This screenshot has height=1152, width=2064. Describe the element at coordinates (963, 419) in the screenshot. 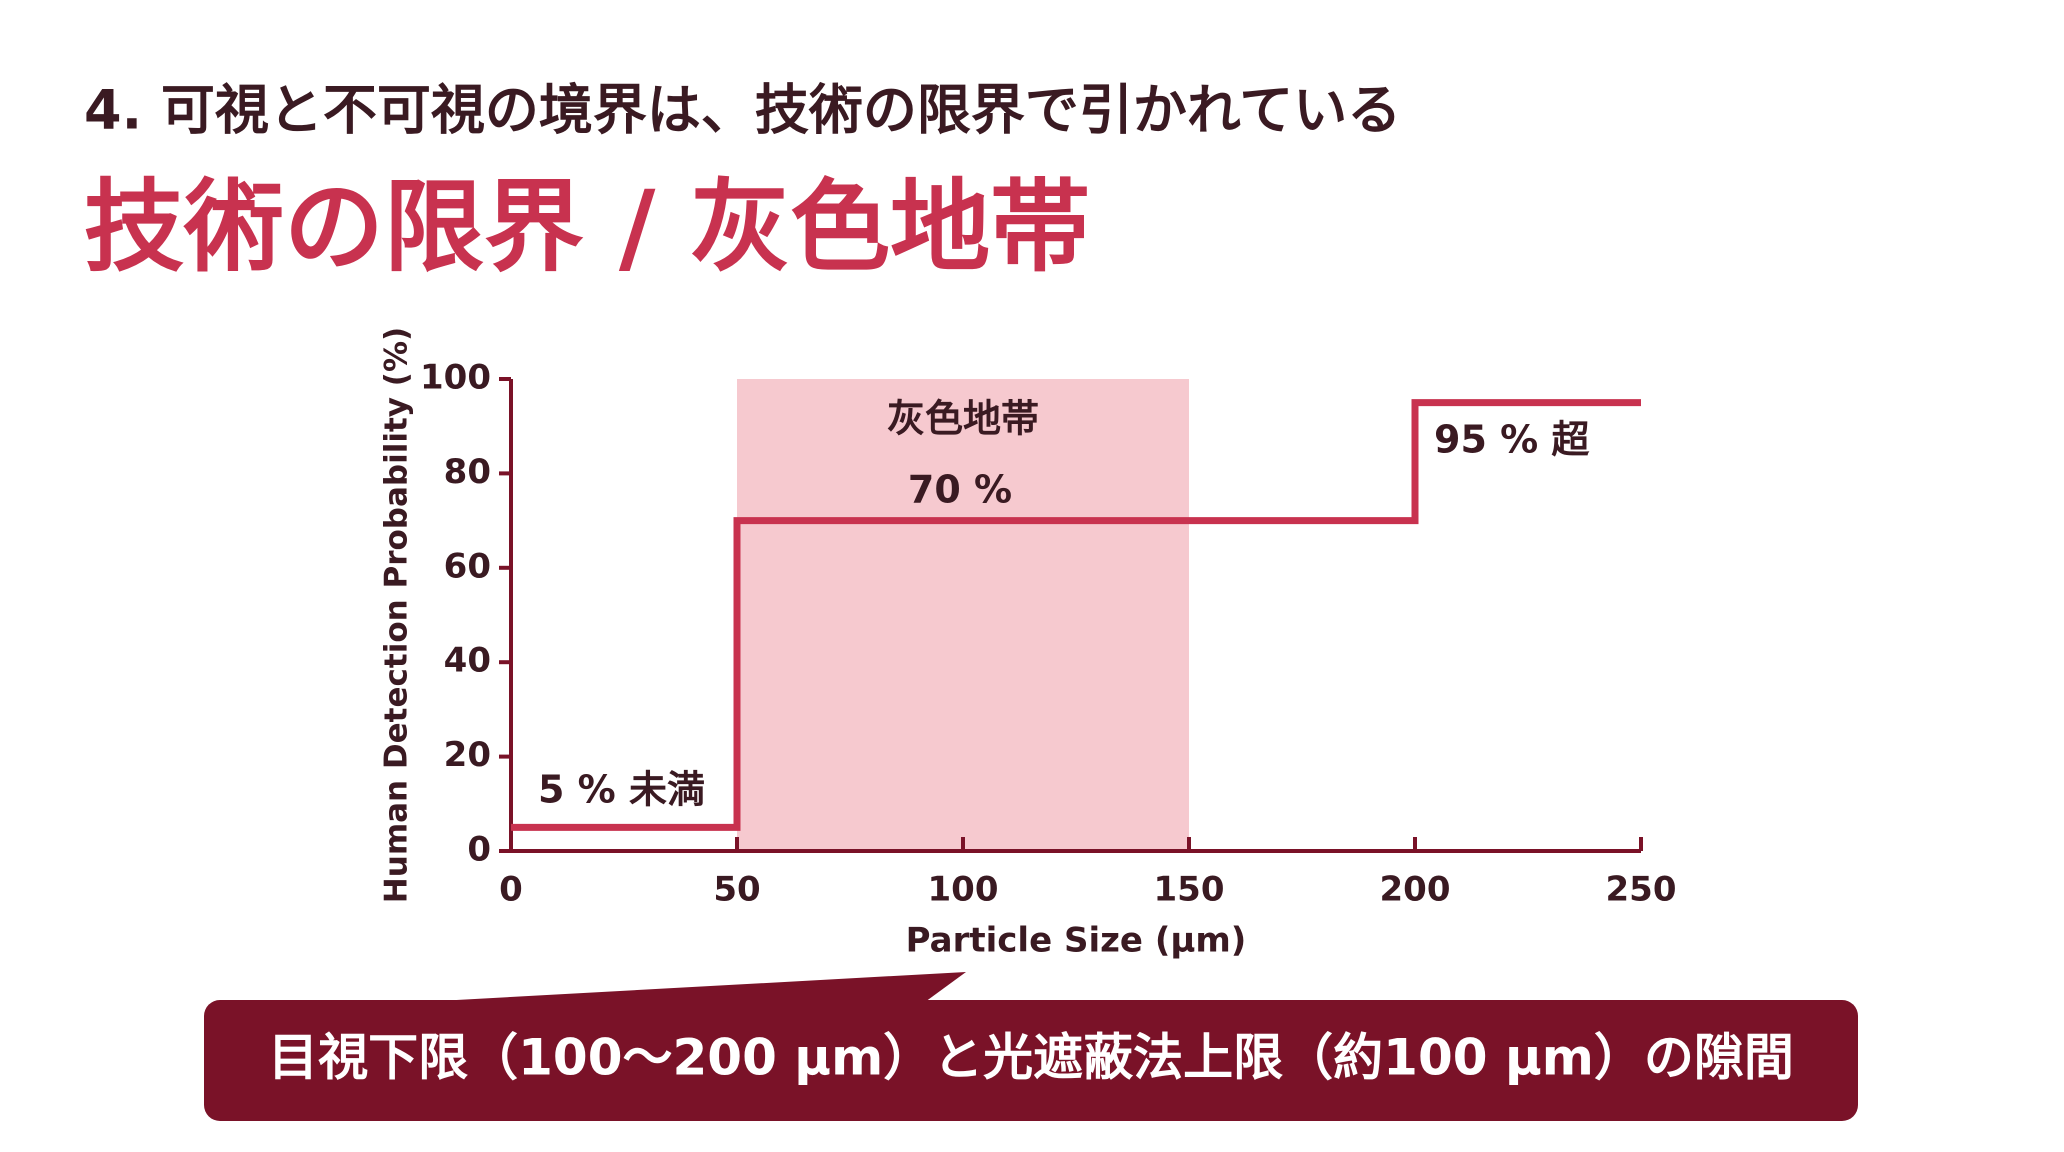

I see `gray-zone-label: 灰色地帯` at that location.